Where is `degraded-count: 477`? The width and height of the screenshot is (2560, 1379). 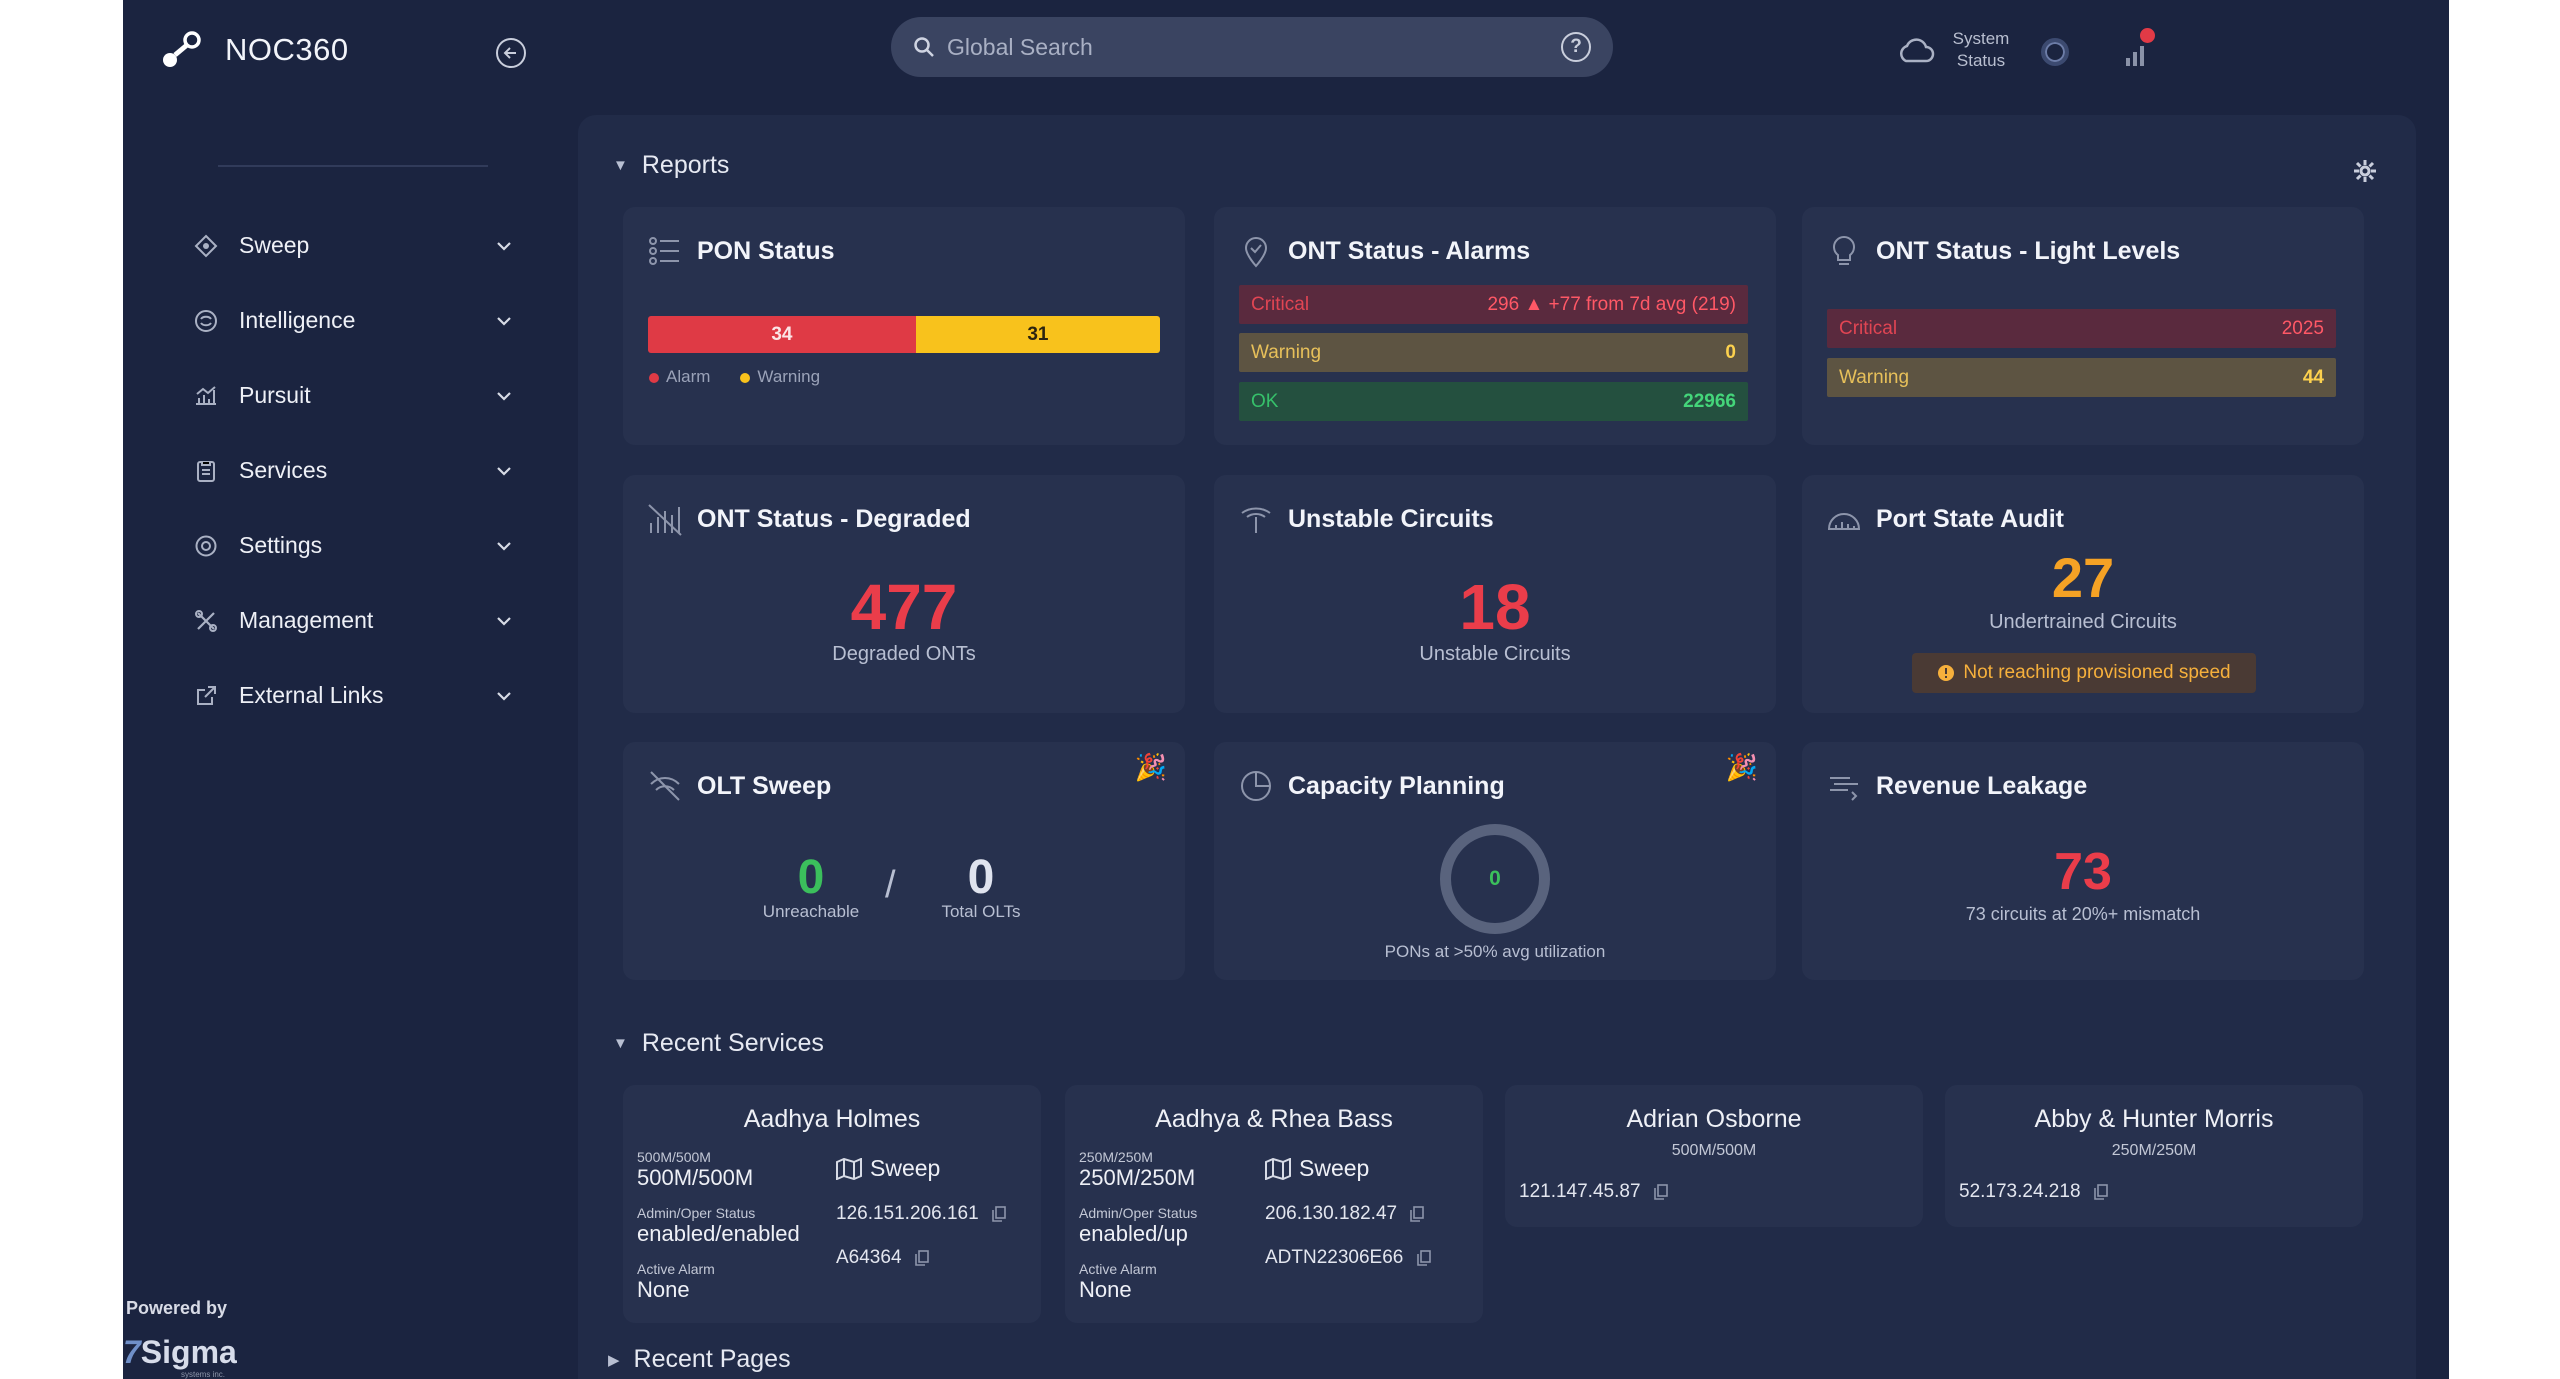 degraded-count: 477 is located at coordinates (904, 607).